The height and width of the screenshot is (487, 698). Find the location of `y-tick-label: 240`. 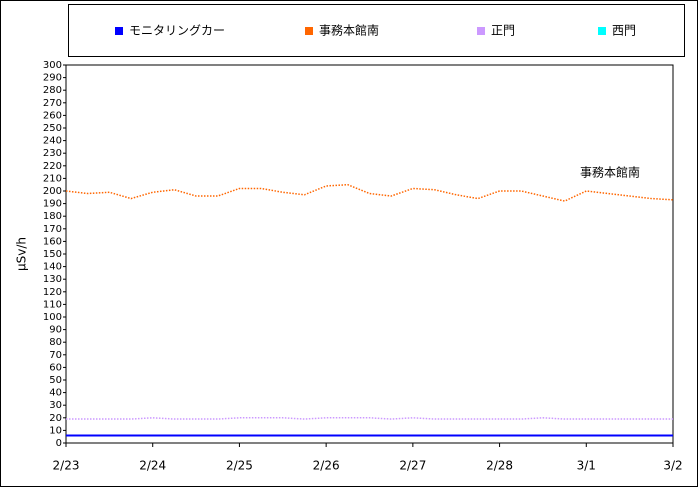

y-tick-label: 240 is located at coordinates (52, 141).